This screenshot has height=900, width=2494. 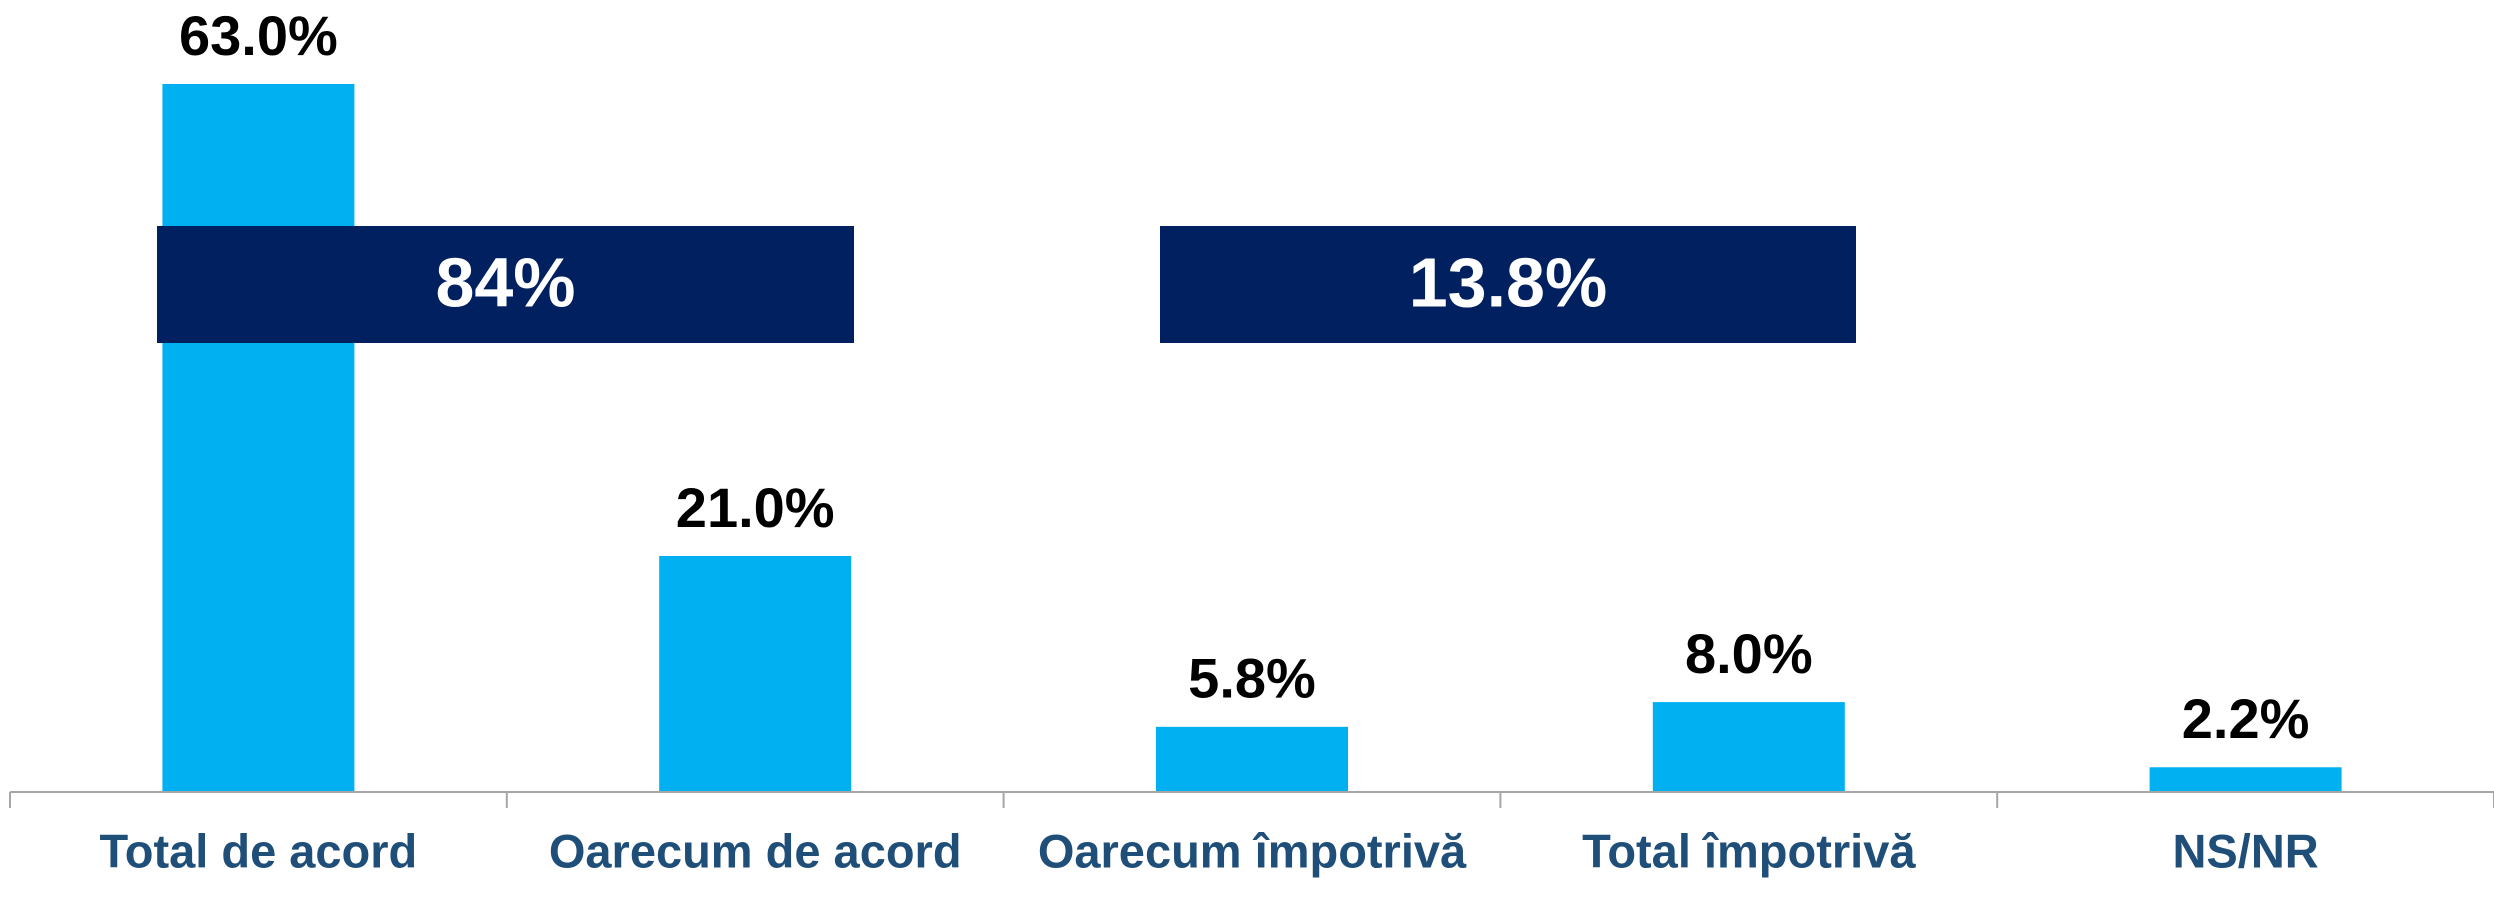 I want to click on x-tick-label: Total împotrivă, so click(x=1749, y=850).